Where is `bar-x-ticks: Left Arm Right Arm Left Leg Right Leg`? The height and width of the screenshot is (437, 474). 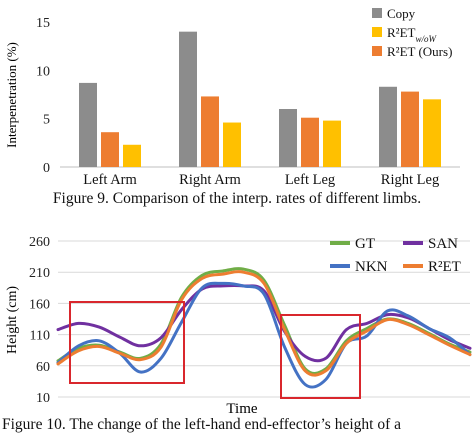 bar-x-ticks: Left Arm Right Arm Left Leg Right Leg is located at coordinates (261, 180).